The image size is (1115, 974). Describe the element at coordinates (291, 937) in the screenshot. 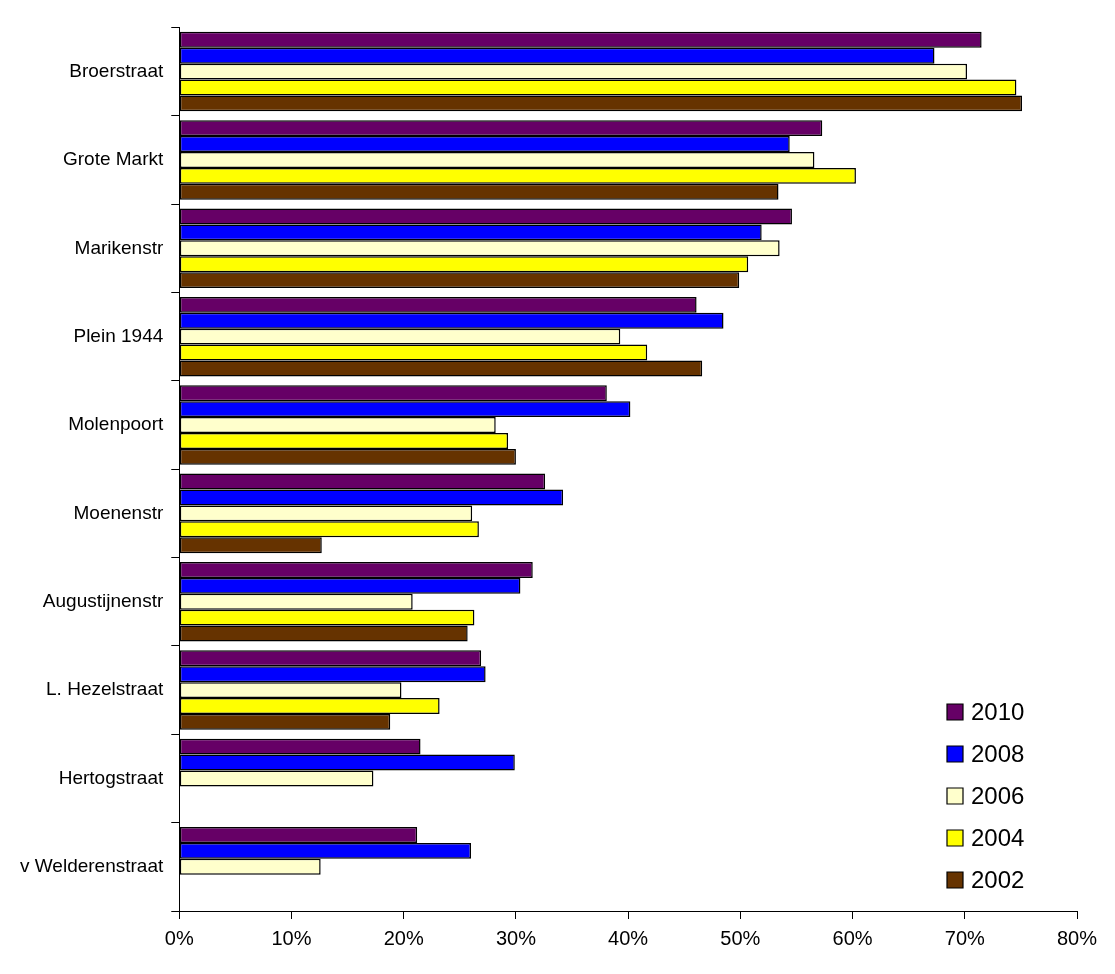

I see `x-tick-label: 10%` at that location.